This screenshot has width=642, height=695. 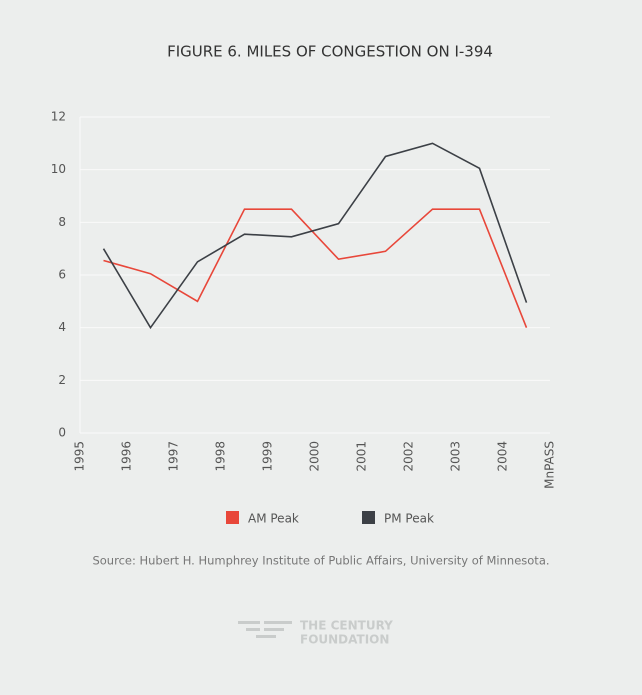 What do you see at coordinates (503, 456) in the screenshot?
I see `x-tick-label: 2004` at bounding box center [503, 456].